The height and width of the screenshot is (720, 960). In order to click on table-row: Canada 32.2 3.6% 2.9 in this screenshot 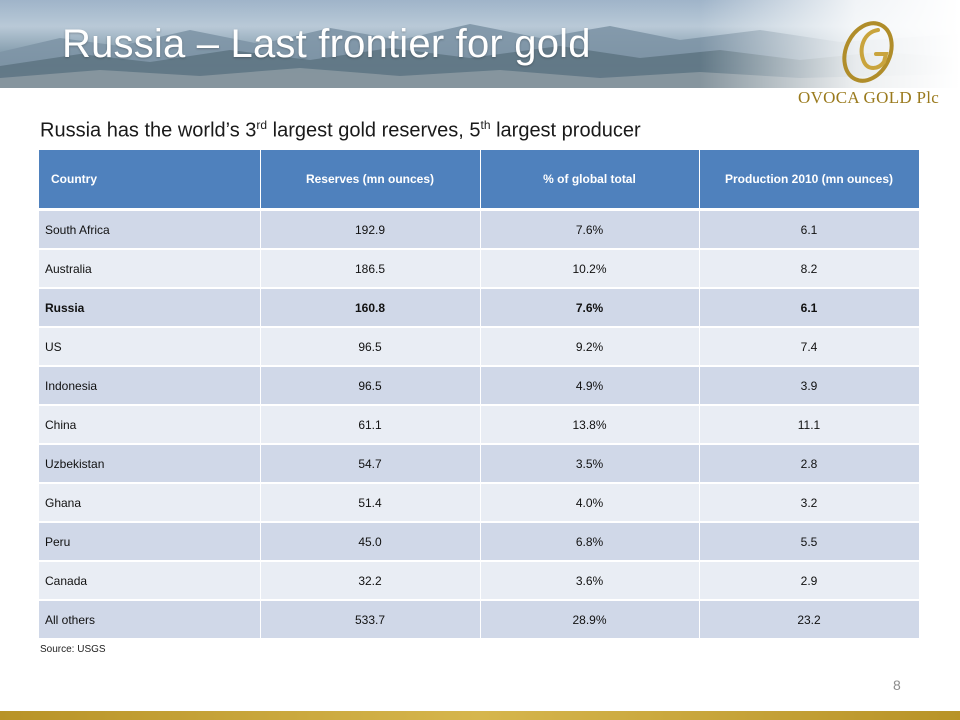, I will do `click(479, 581)`.